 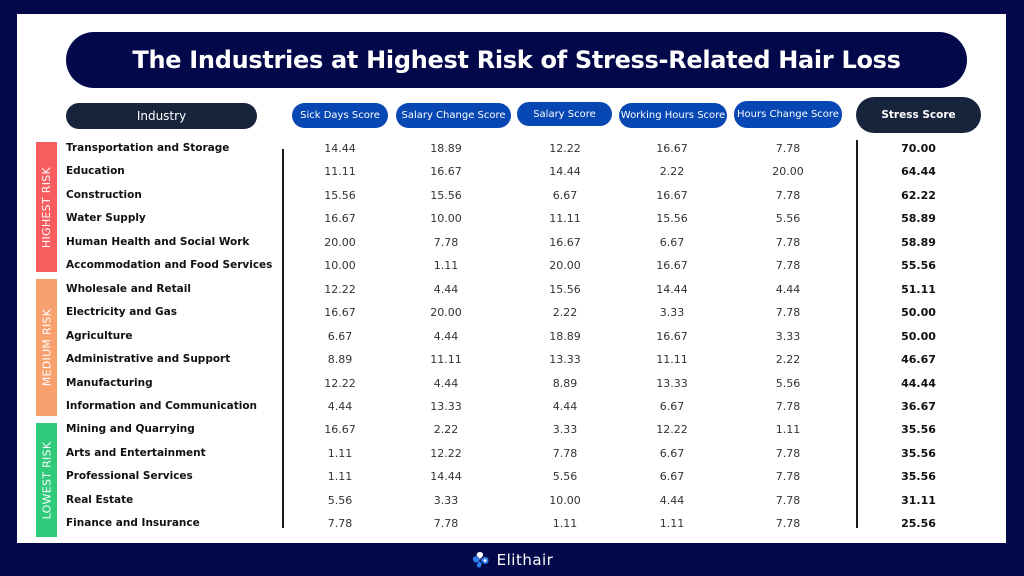 I want to click on risk-label-medium: MEDIUM RISK, so click(x=46, y=347).